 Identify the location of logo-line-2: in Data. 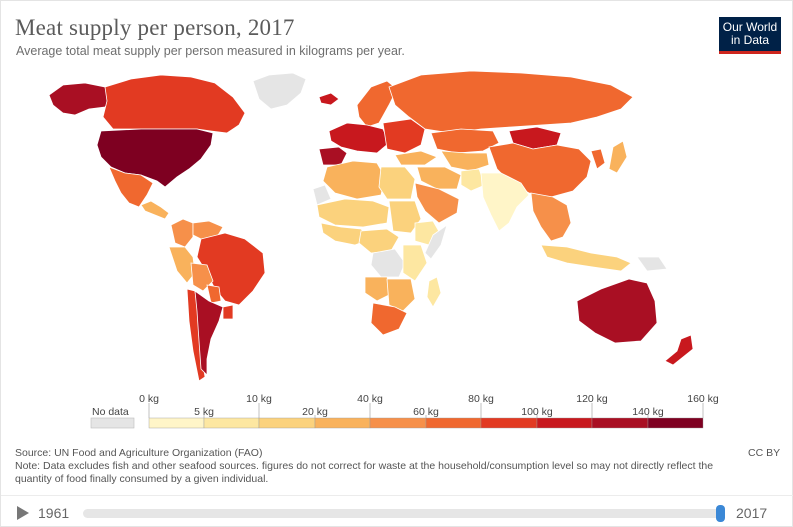
(750, 40).